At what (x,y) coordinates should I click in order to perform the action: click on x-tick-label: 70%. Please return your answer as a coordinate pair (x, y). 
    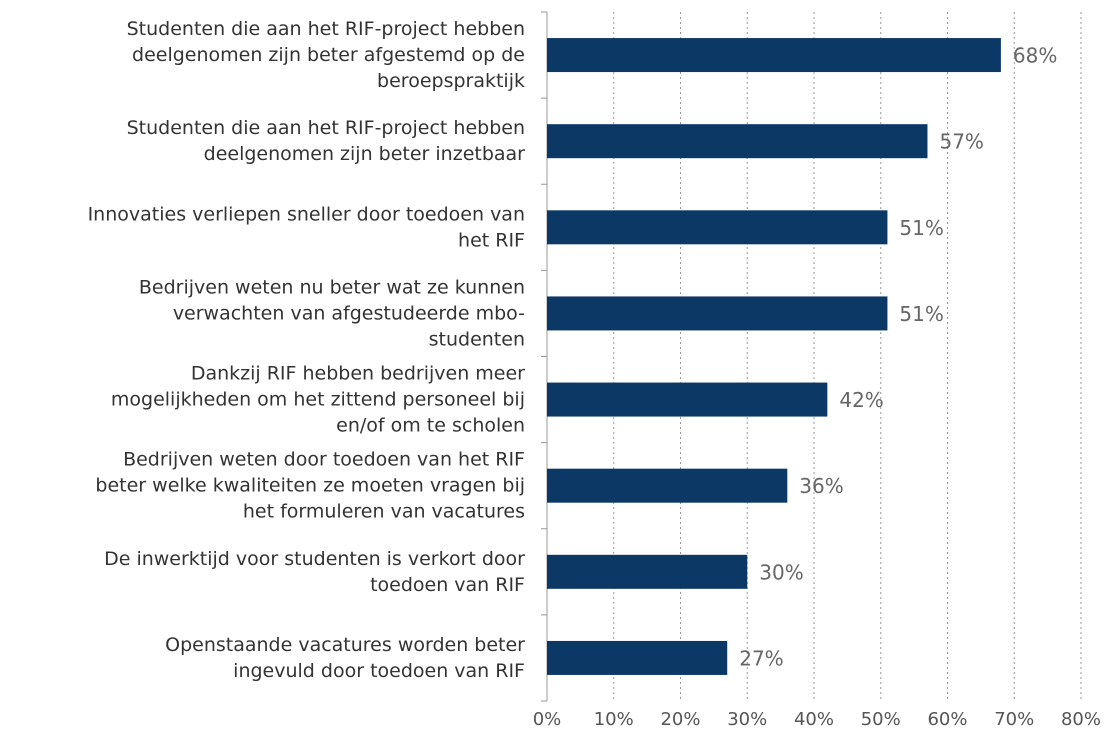
    Looking at the image, I should click on (1014, 719).